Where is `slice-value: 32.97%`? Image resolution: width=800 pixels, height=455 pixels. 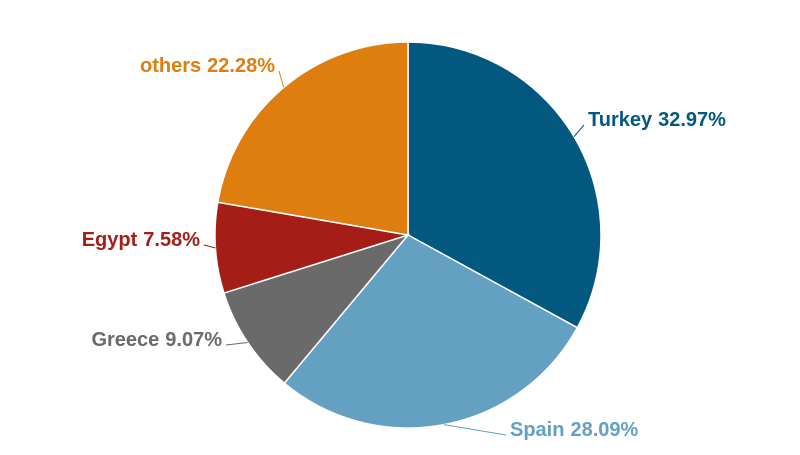
slice-value: 32.97% is located at coordinates (692, 120).